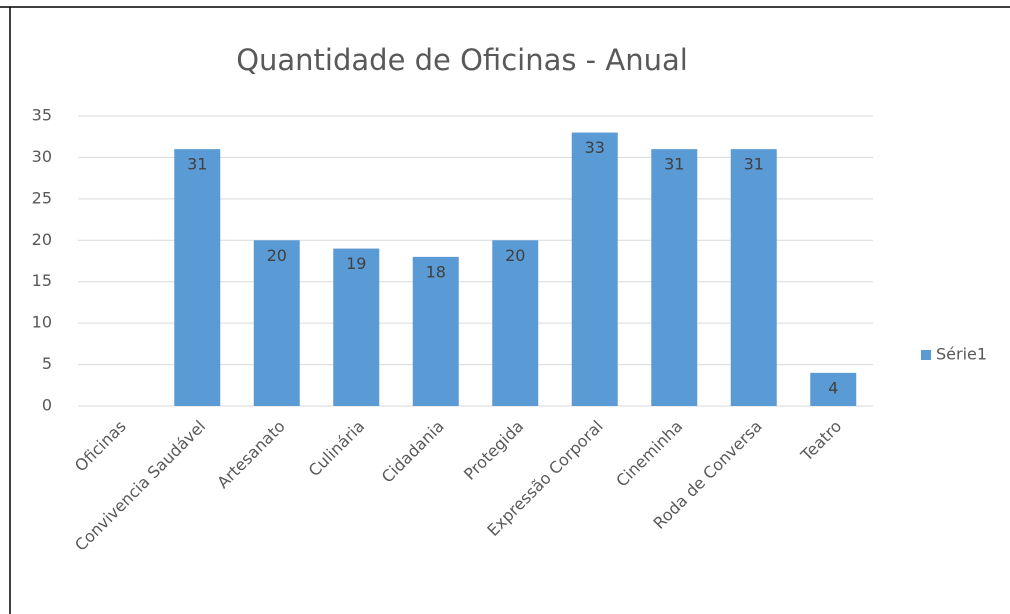 The image size is (1010, 614). What do you see at coordinates (961, 354) in the screenshot?
I see `legend-label: Série1` at bounding box center [961, 354].